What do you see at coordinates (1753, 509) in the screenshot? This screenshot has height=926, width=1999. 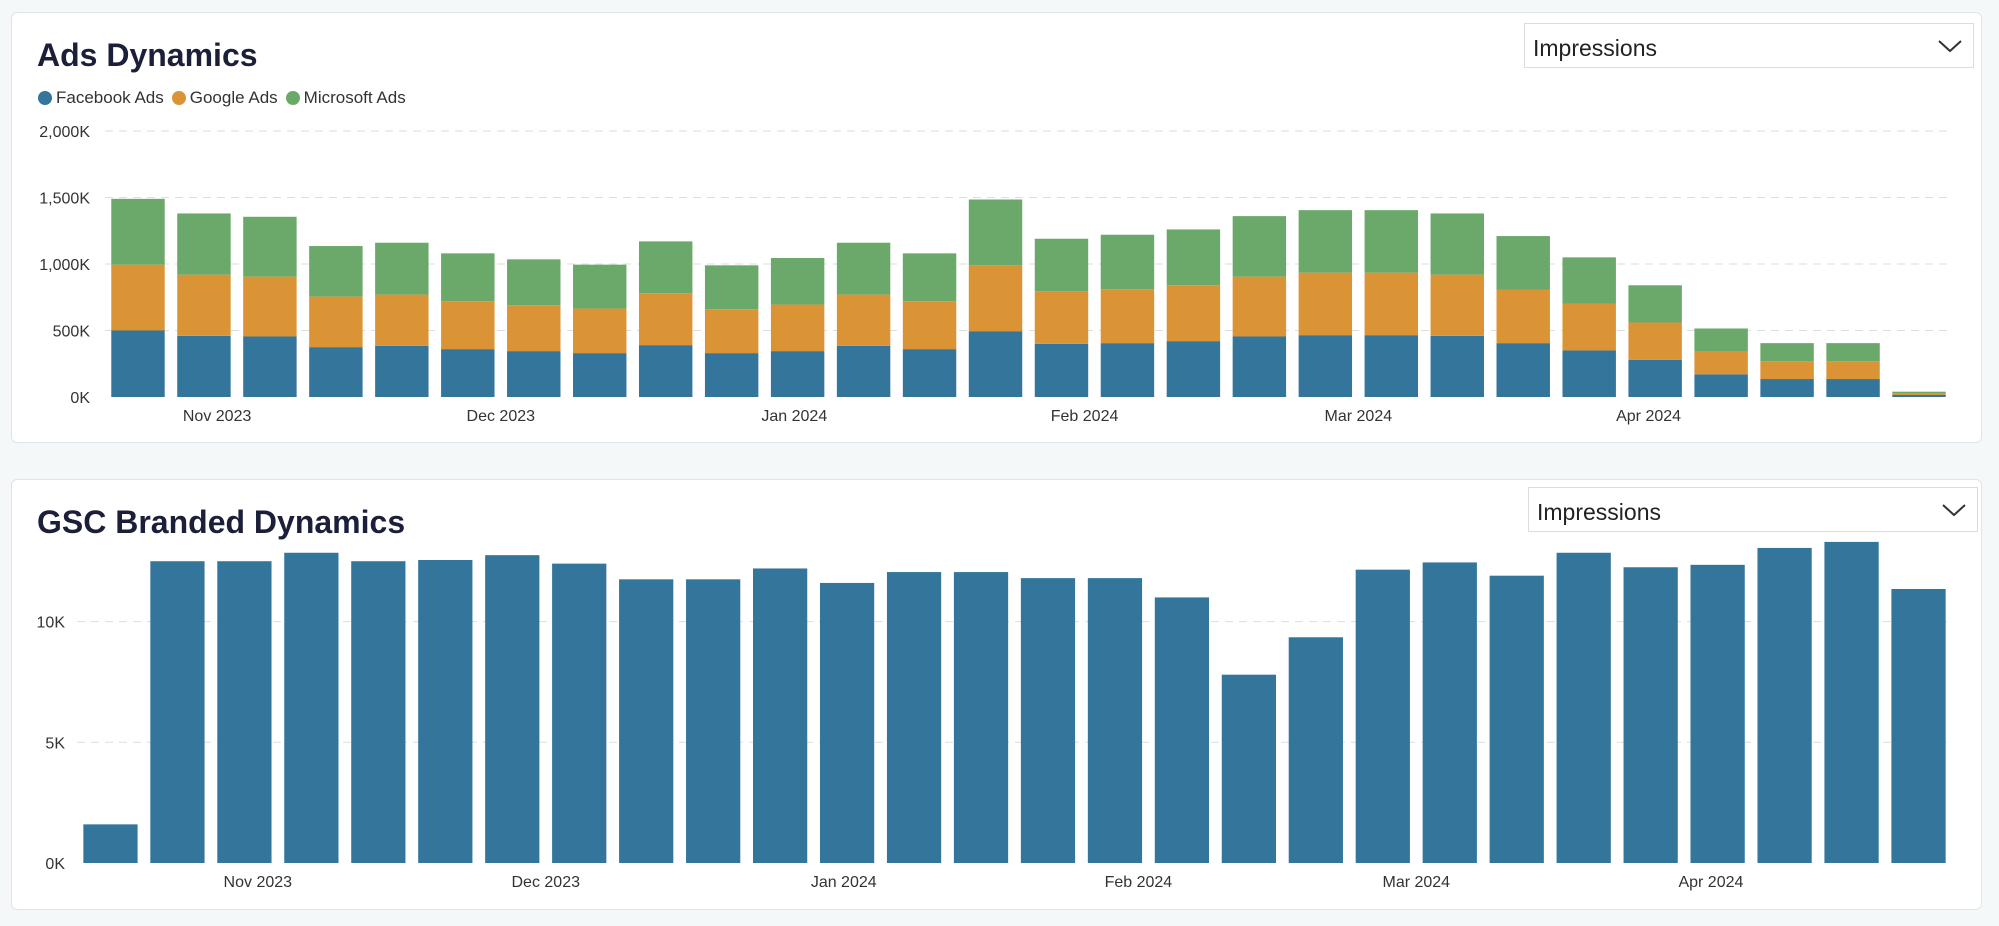 I see `gsc-metric-dropdown: Impressions` at bounding box center [1753, 509].